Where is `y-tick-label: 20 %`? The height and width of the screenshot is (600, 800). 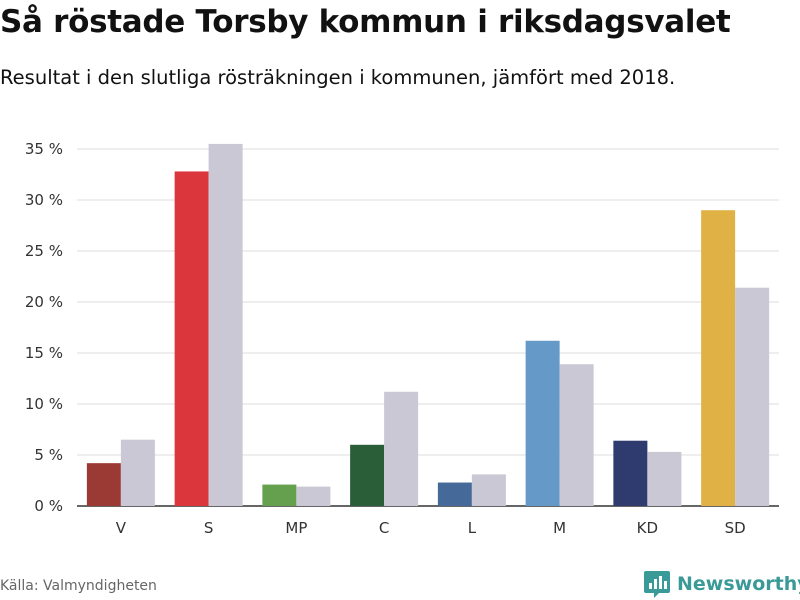
y-tick-label: 20 % is located at coordinates (44, 302).